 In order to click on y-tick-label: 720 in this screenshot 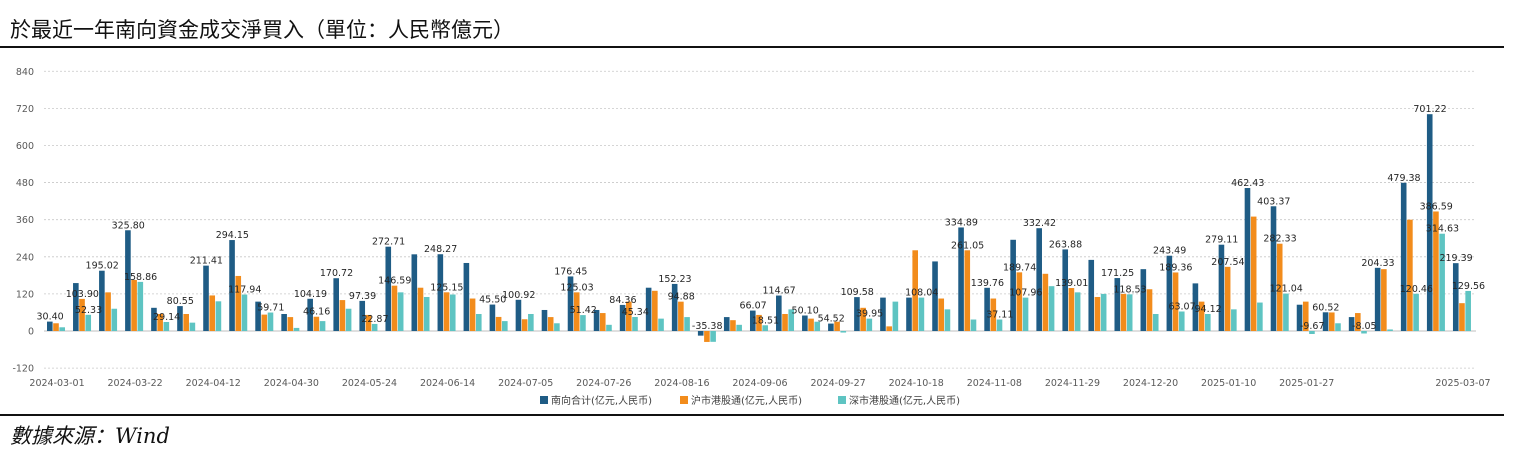, I will do `click(25, 109)`.